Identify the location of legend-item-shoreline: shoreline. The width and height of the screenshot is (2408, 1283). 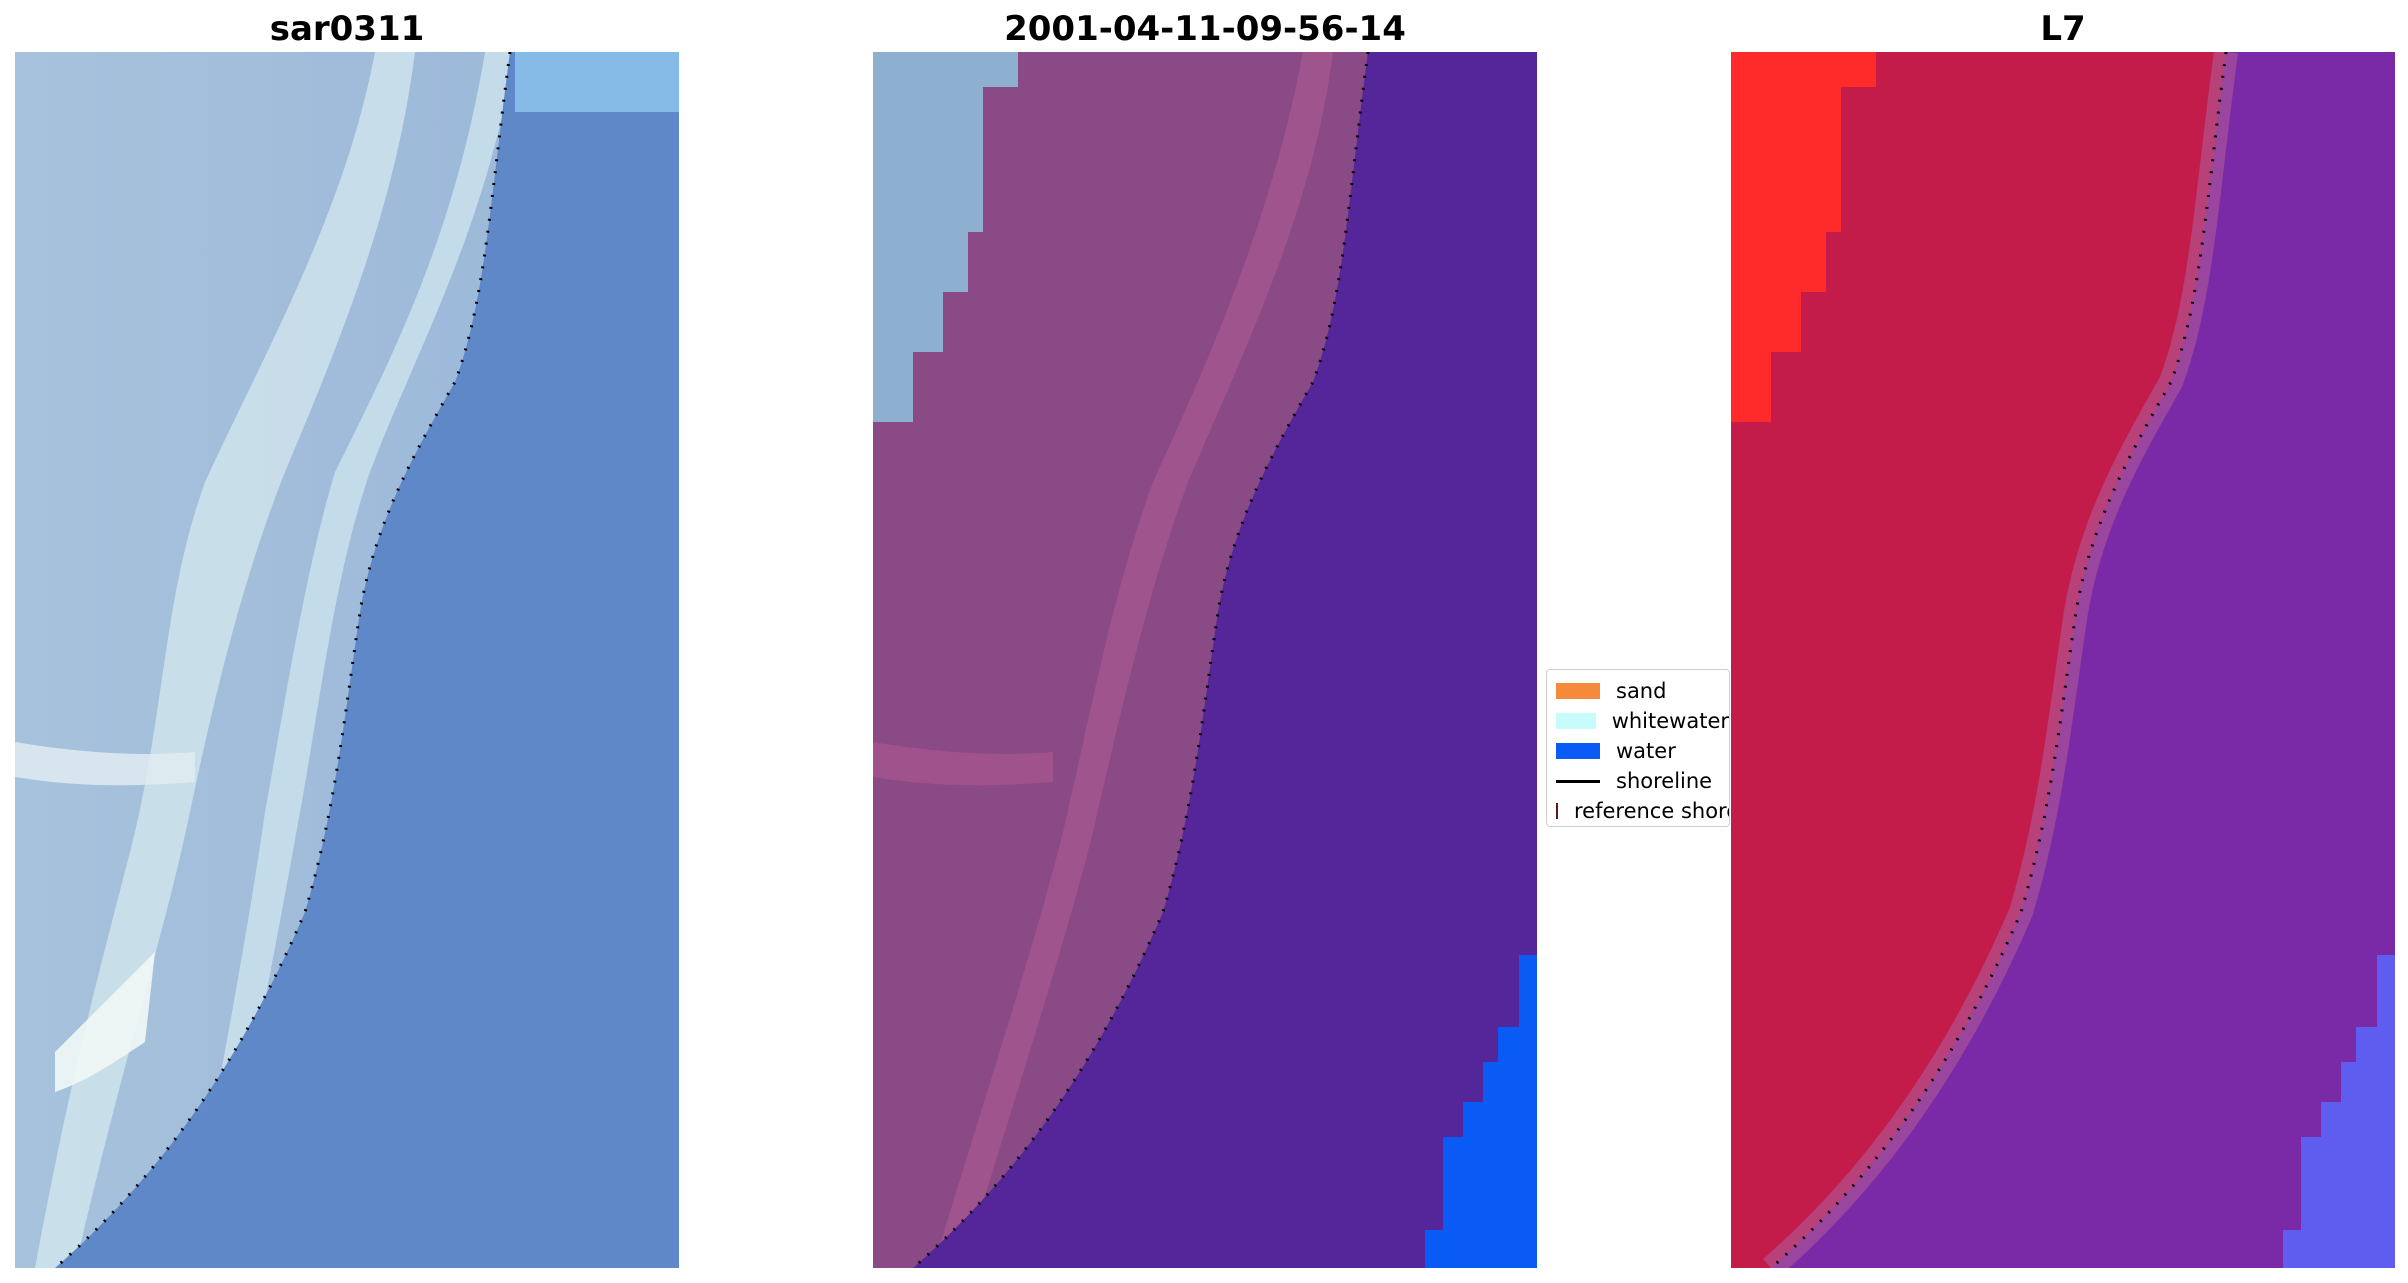
(1638, 781).